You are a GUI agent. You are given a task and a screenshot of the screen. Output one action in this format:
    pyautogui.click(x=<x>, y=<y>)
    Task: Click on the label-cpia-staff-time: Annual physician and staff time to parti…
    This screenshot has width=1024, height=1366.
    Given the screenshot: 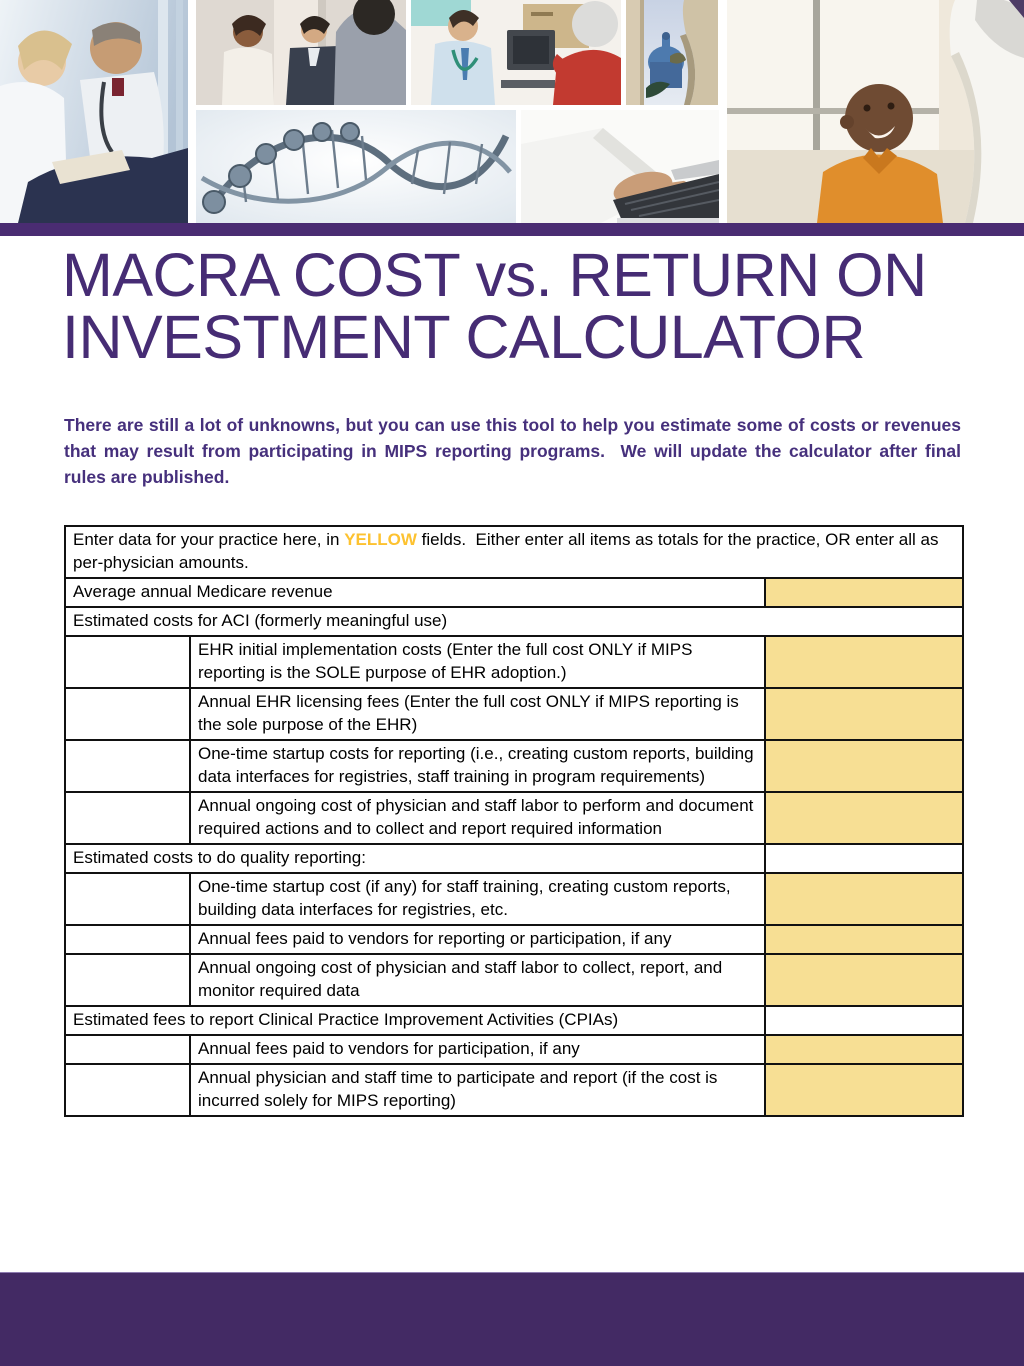 What is the action you would take?
    pyautogui.click(x=477, y=1090)
    